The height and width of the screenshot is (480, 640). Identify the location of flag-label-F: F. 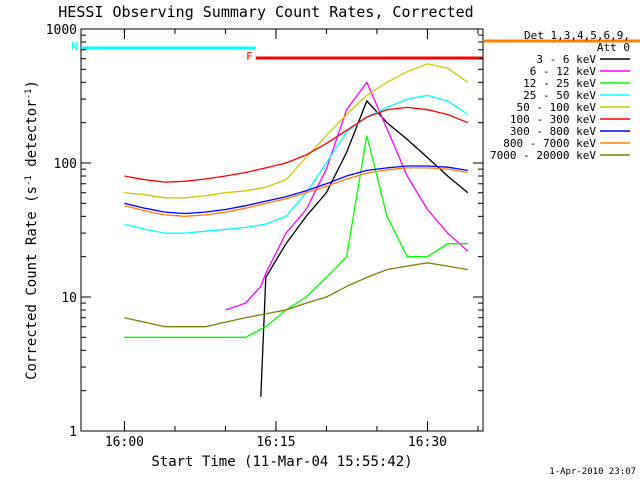
(249, 56).